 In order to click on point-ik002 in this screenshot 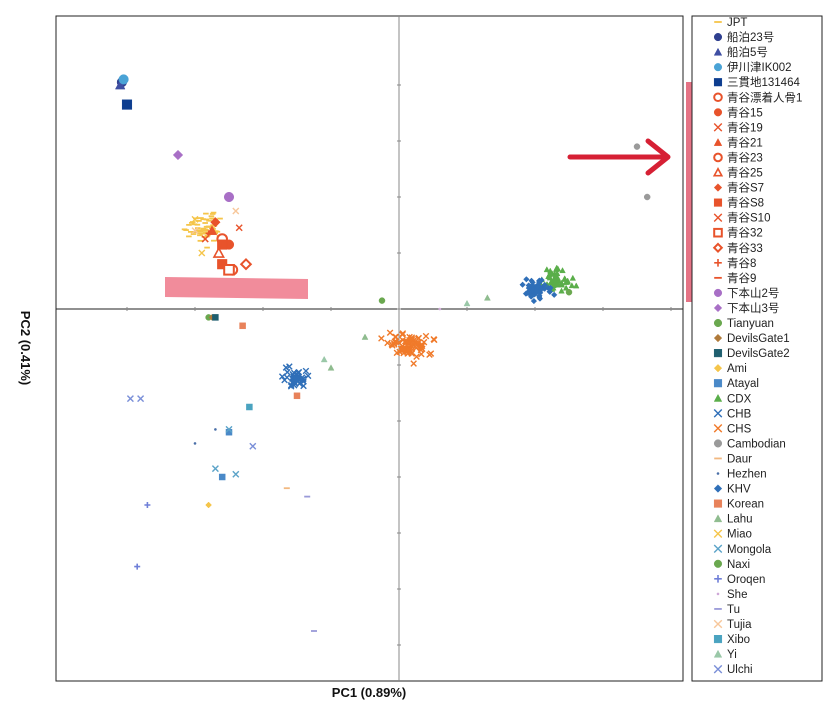, I will do `click(123, 79)`.